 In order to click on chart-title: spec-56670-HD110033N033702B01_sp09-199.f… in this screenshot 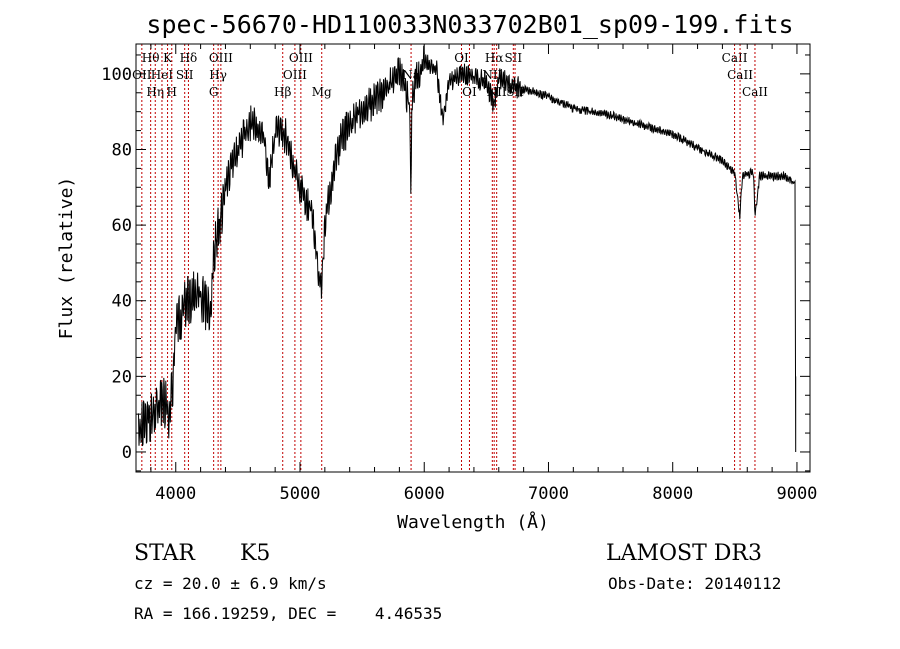, I will do `click(469, 24)`.